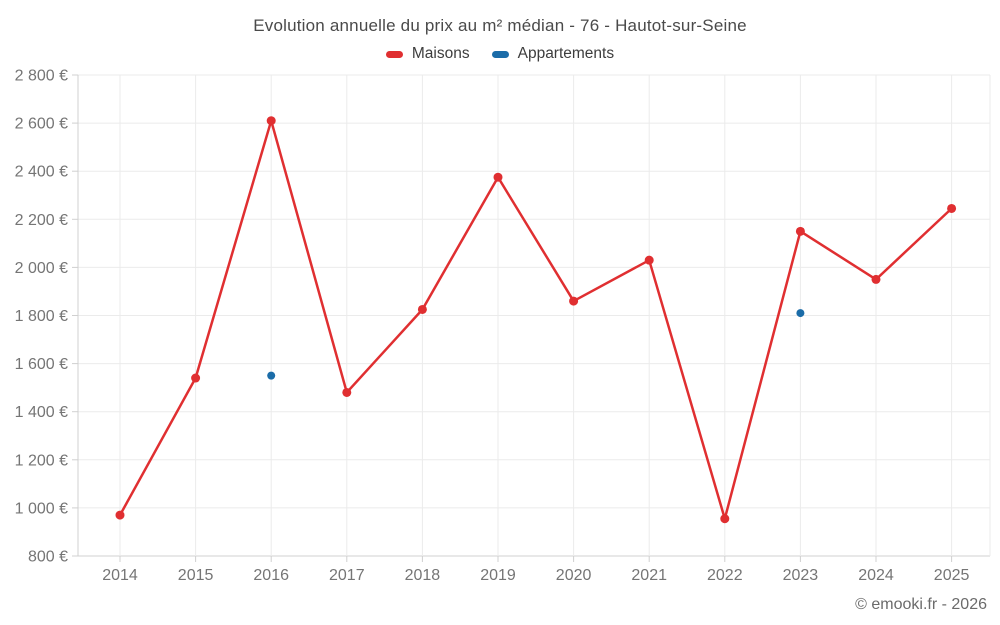 The width and height of the screenshot is (1000, 625). Describe the element at coordinates (649, 260) in the screenshot. I see `maisons-point-2021` at that location.